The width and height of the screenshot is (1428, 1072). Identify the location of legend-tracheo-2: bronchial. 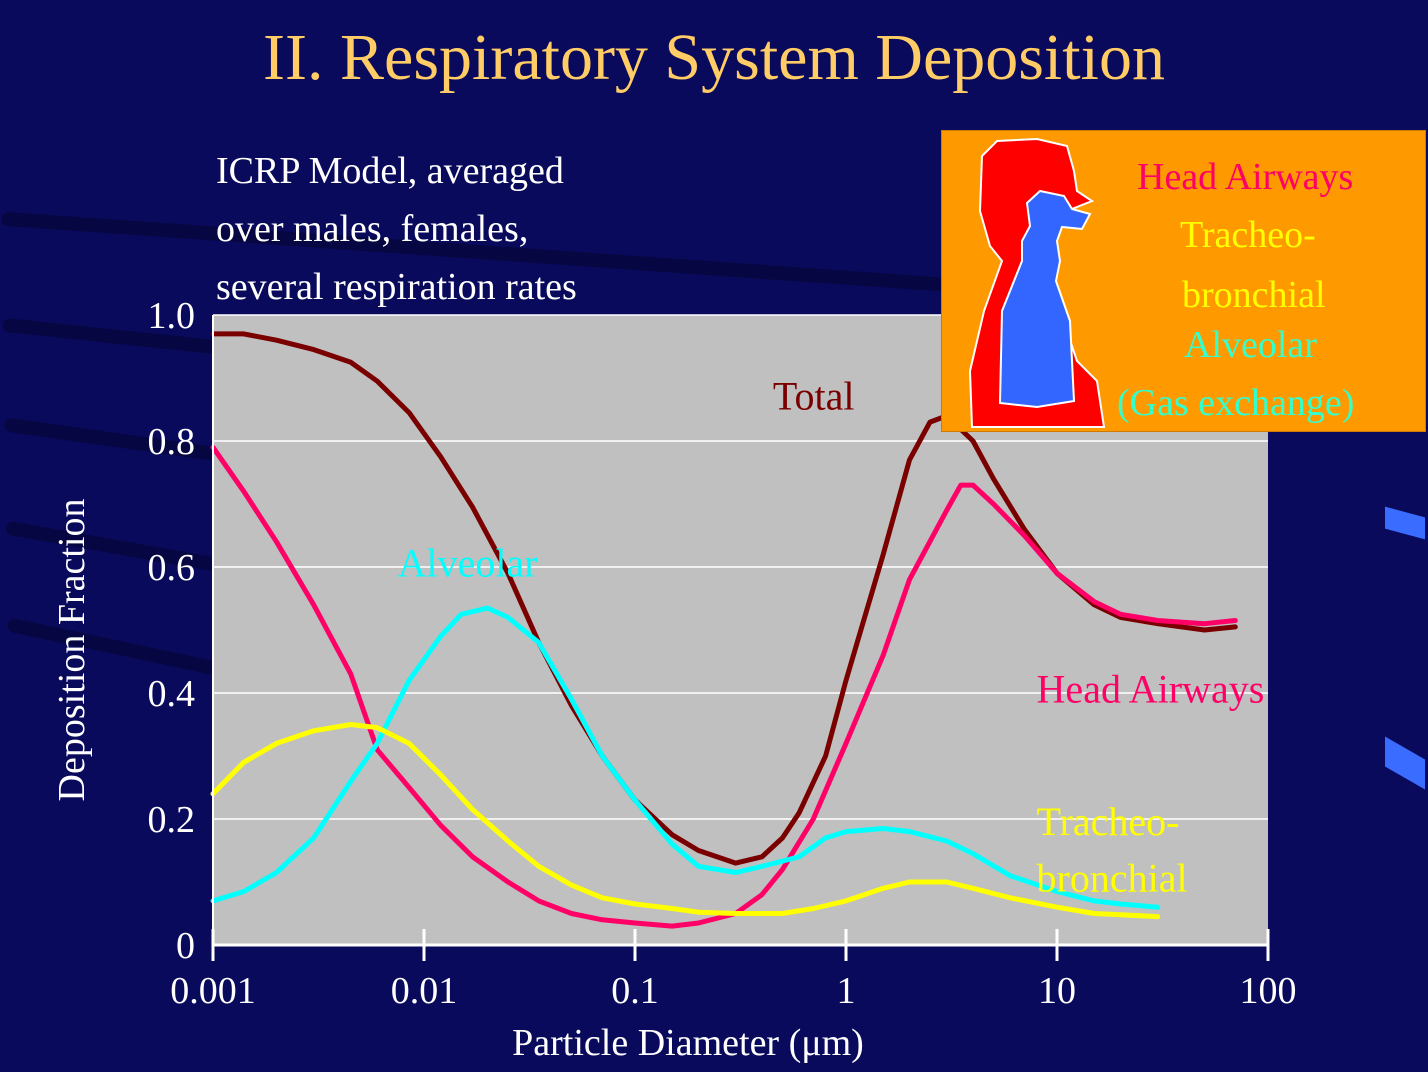
(1254, 295).